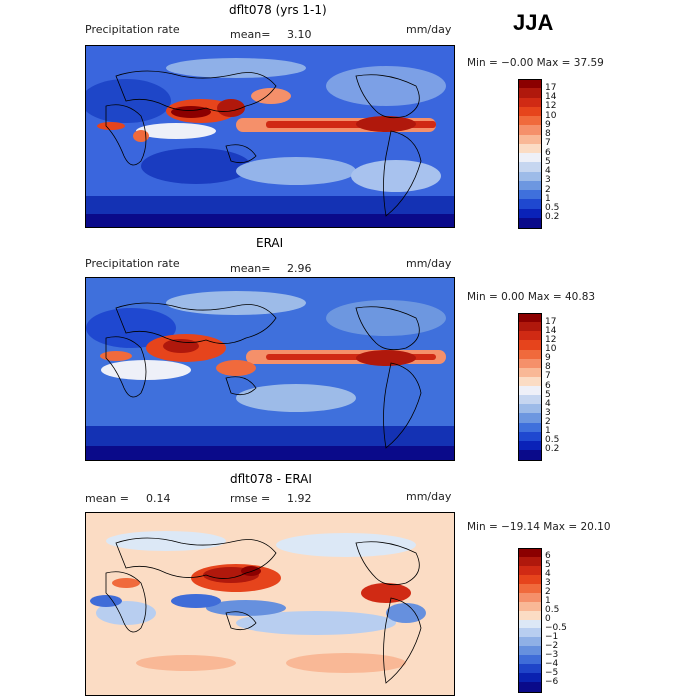  What do you see at coordinates (548, 134) in the screenshot?
I see `colorbar-tick-label: 8` at bounding box center [548, 134].